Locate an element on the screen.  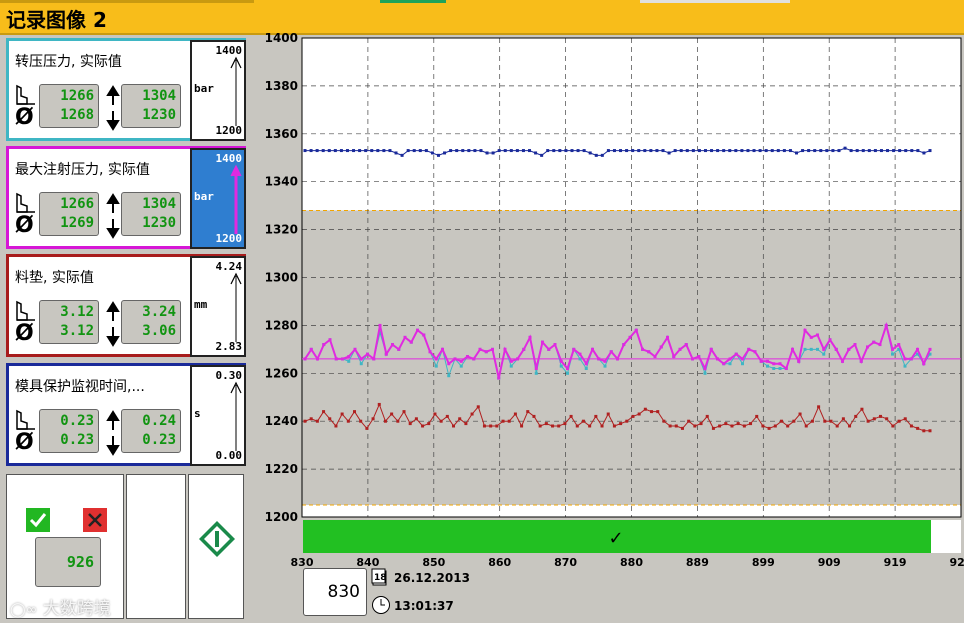
panel-2: 最大注射压力, 实际值 Ø 1266 1269 1304 1230 1400 bar 1200 is located at coordinates (126, 197).